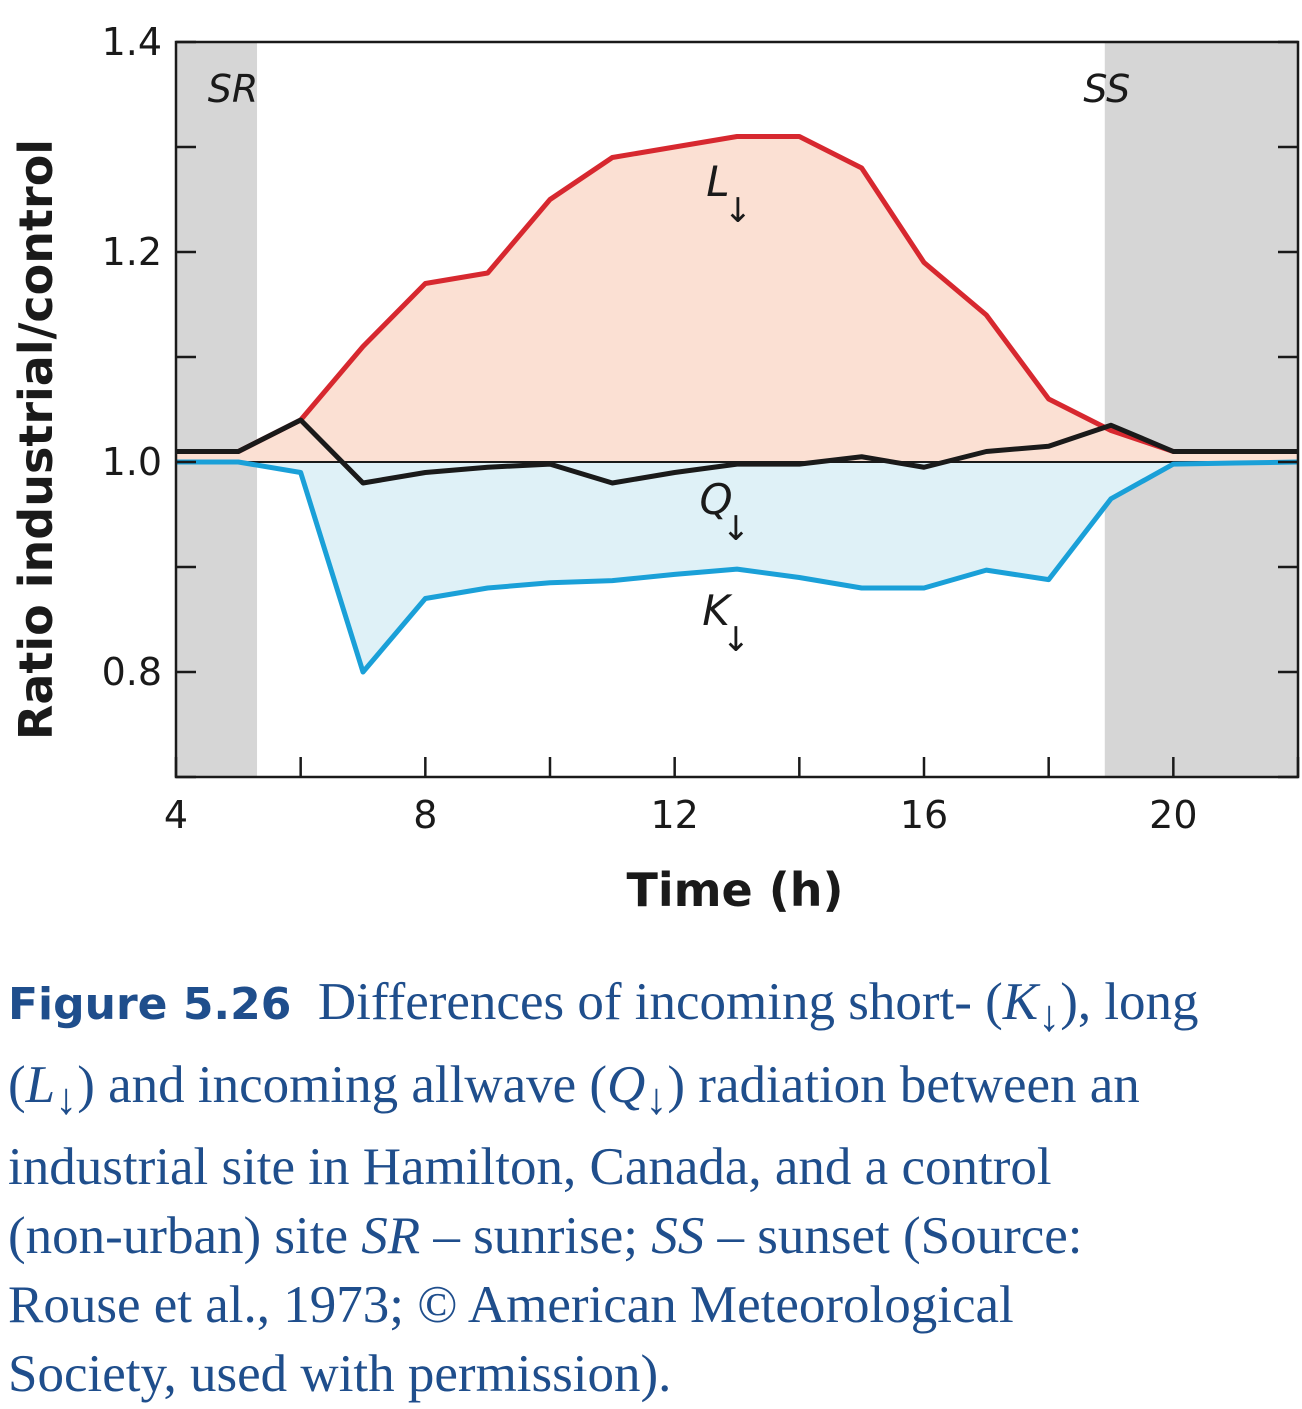 This screenshot has height=1409, width=1302. What do you see at coordinates (734, 890) in the screenshot?
I see `x-axis-label: Time (h)` at bounding box center [734, 890].